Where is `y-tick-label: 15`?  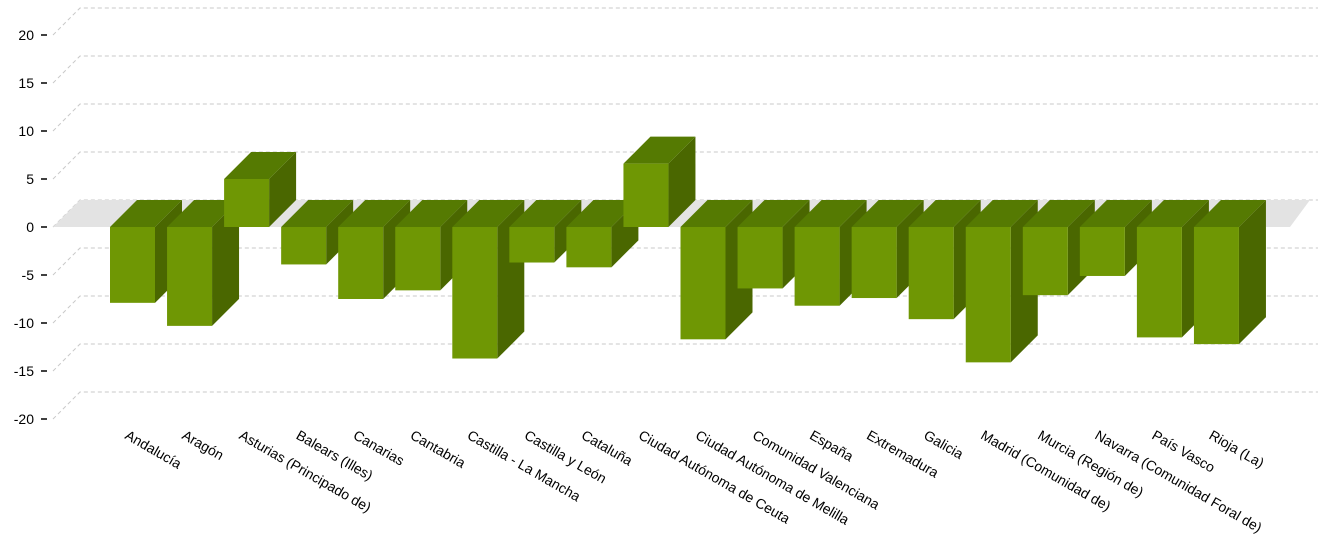
y-tick-label: 15 is located at coordinates (26, 83).